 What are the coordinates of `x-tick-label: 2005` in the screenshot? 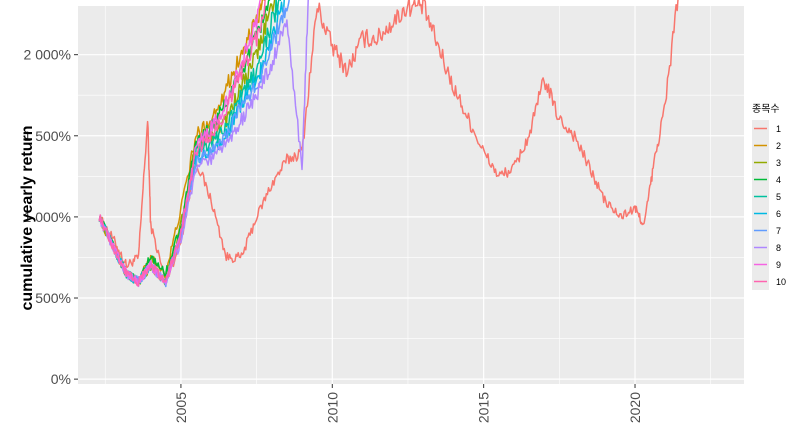 It's located at (181, 407).